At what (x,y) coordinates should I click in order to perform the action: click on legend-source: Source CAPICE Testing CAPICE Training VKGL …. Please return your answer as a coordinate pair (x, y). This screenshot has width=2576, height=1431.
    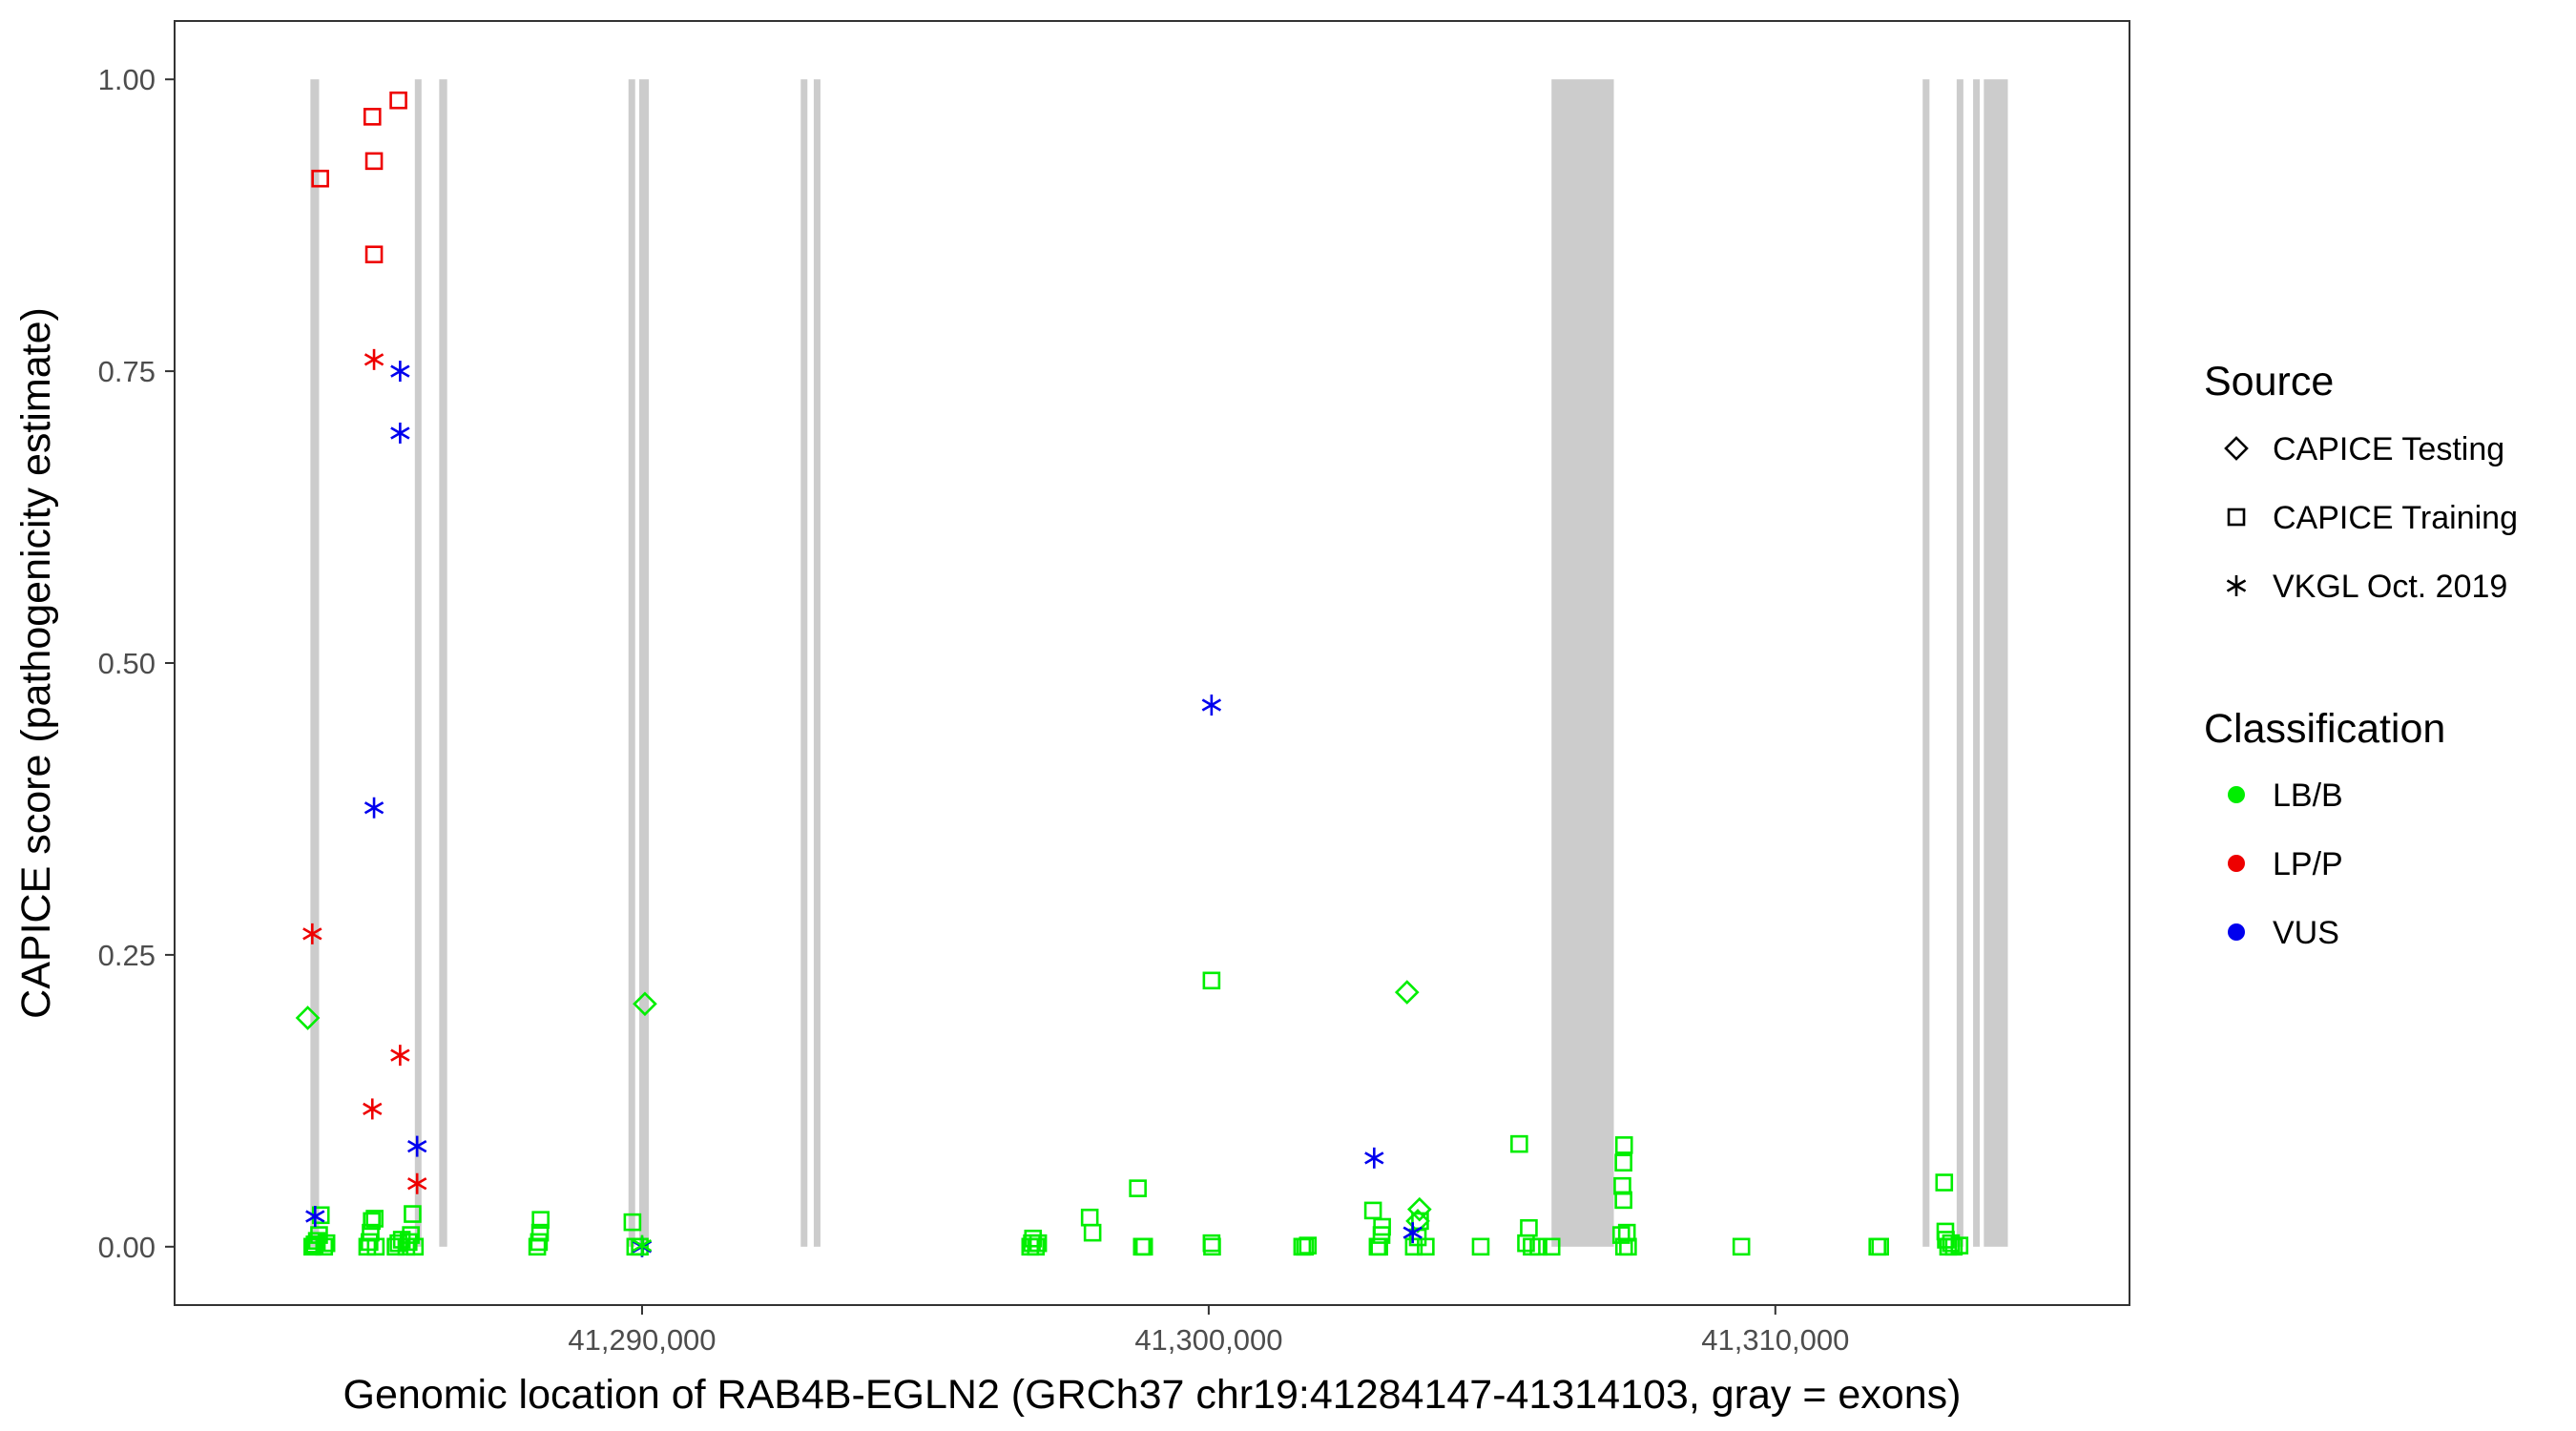
    Looking at the image, I should click on (2361, 482).